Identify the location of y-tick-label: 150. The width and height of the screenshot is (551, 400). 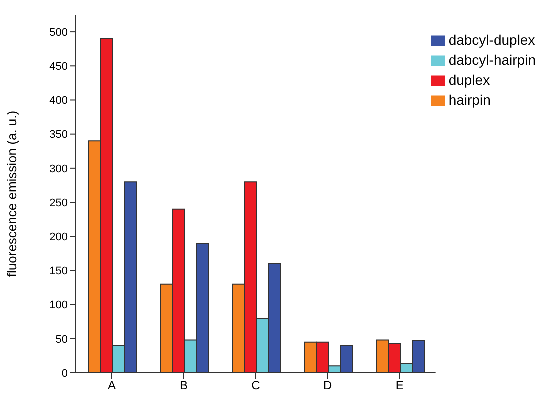
(59, 272).